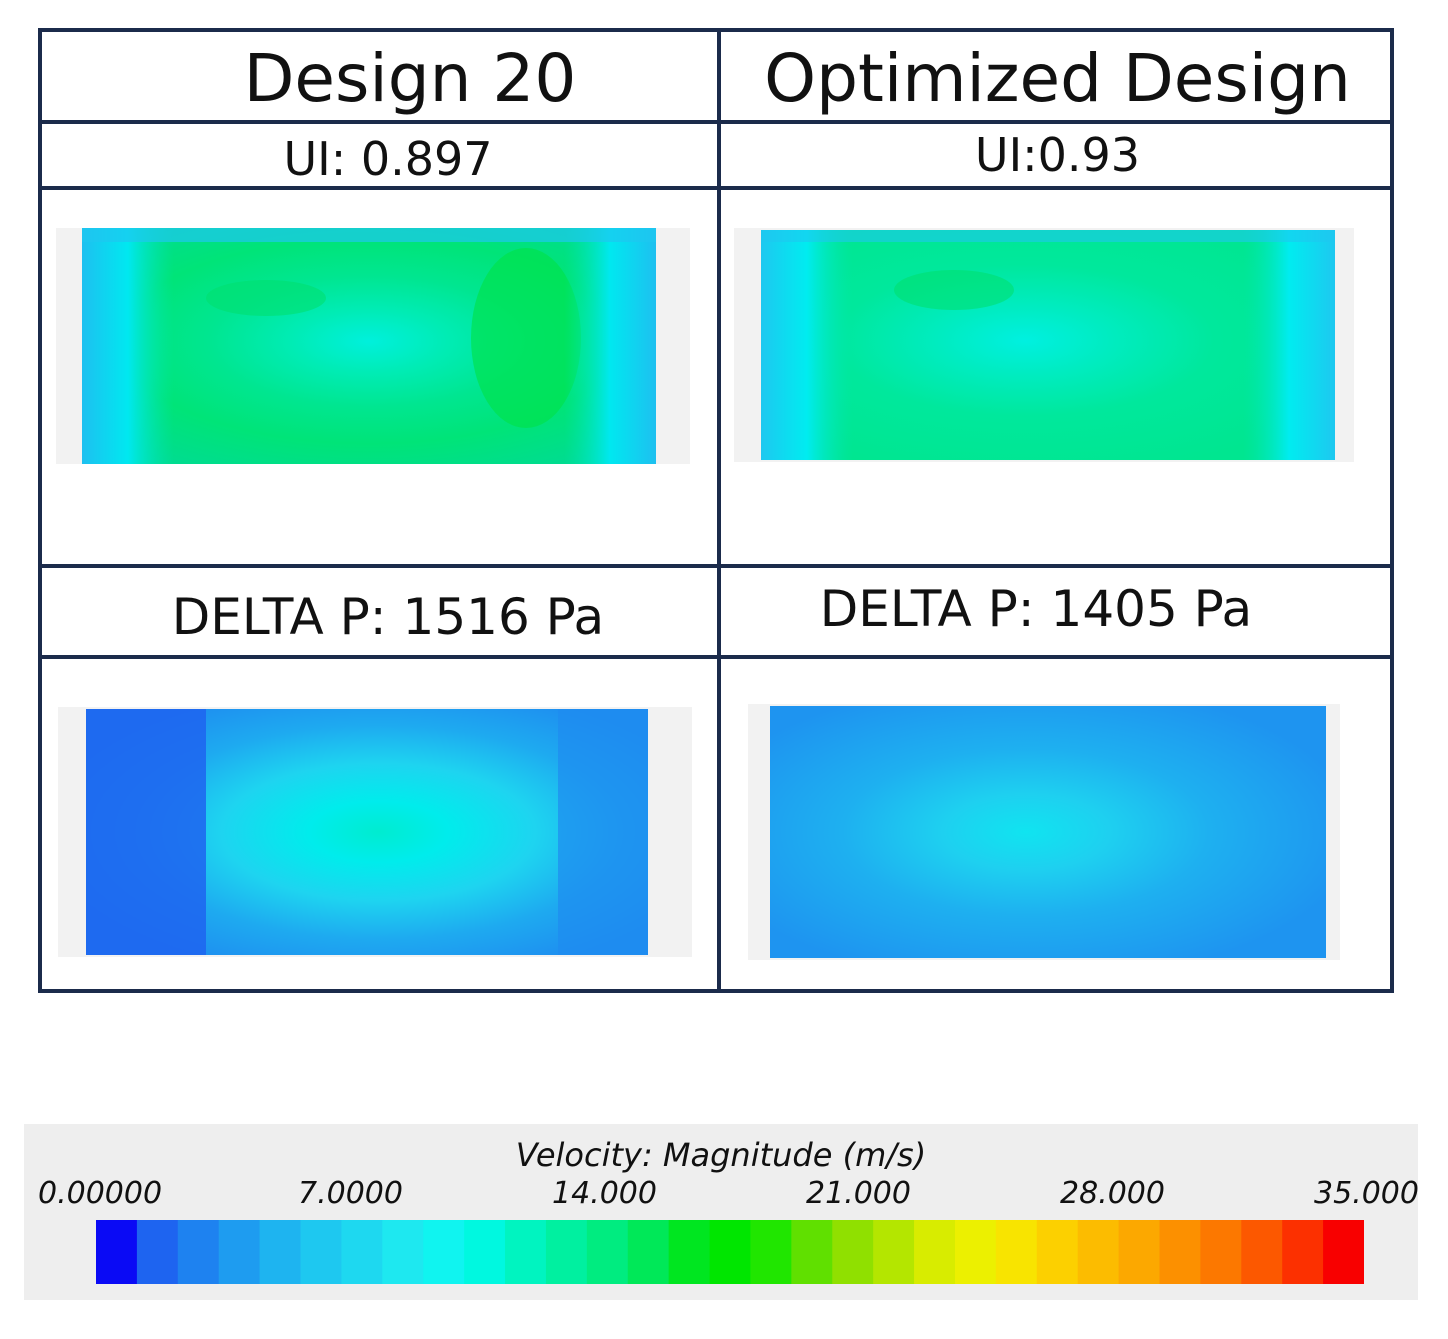 The width and height of the screenshot is (1448, 1339). I want to click on optimized-velocity-contour-a, so click(1044, 345).